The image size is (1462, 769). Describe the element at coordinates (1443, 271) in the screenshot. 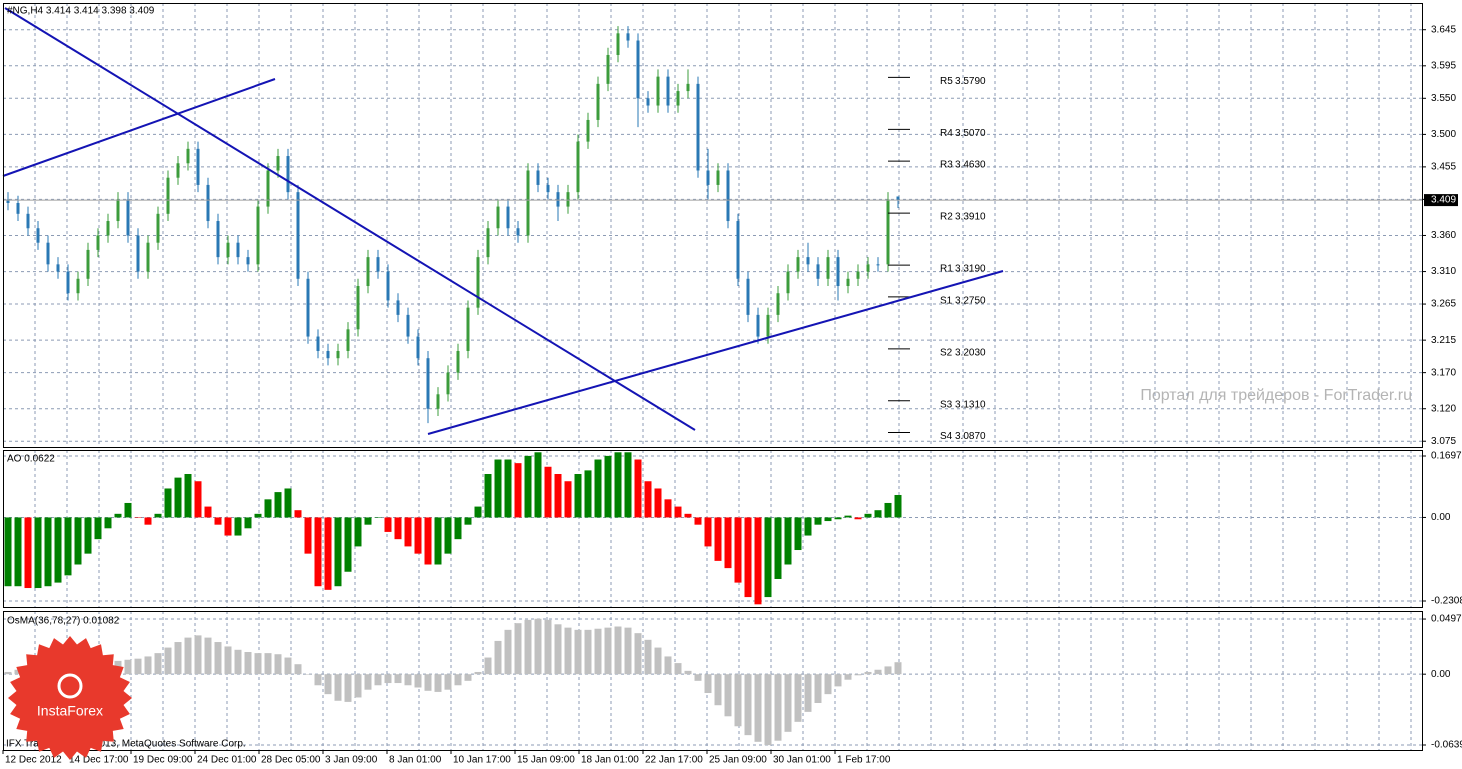

I see `y-tick-label: 3.310` at that location.